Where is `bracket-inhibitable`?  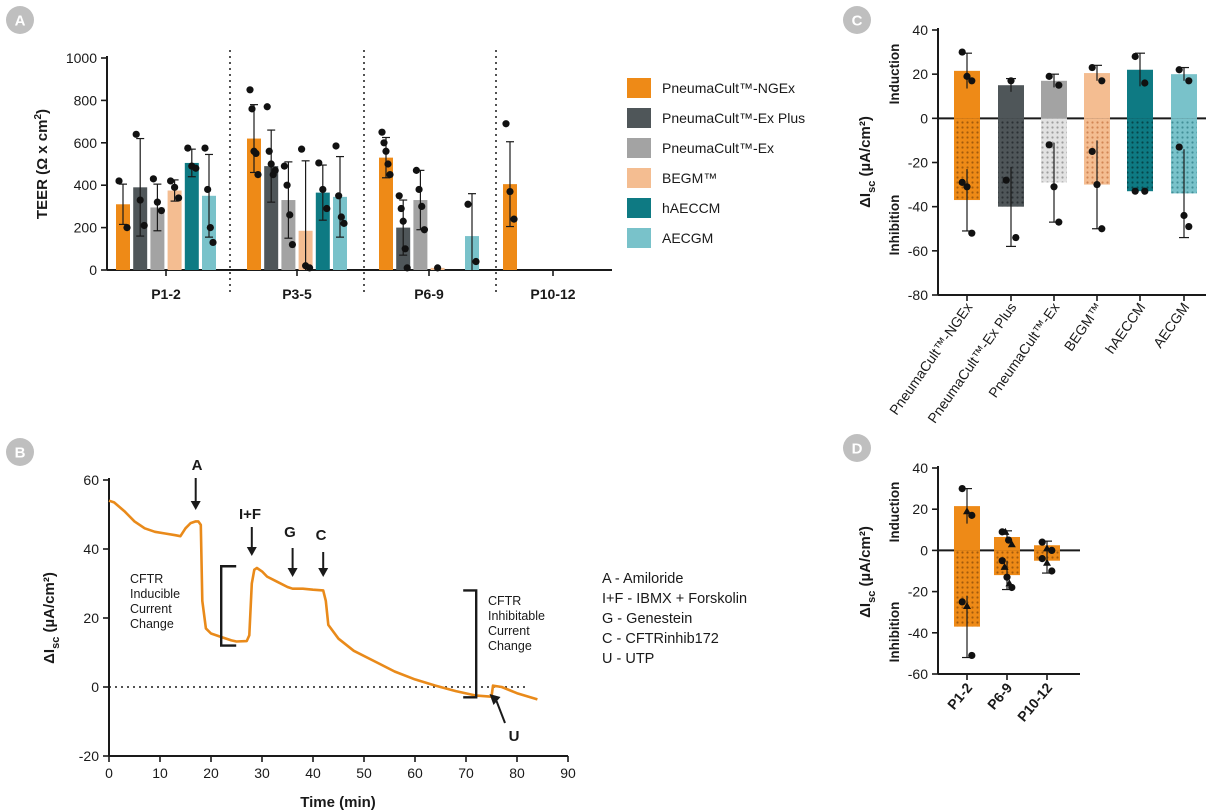 bracket-inhibitable is located at coordinates (470, 644).